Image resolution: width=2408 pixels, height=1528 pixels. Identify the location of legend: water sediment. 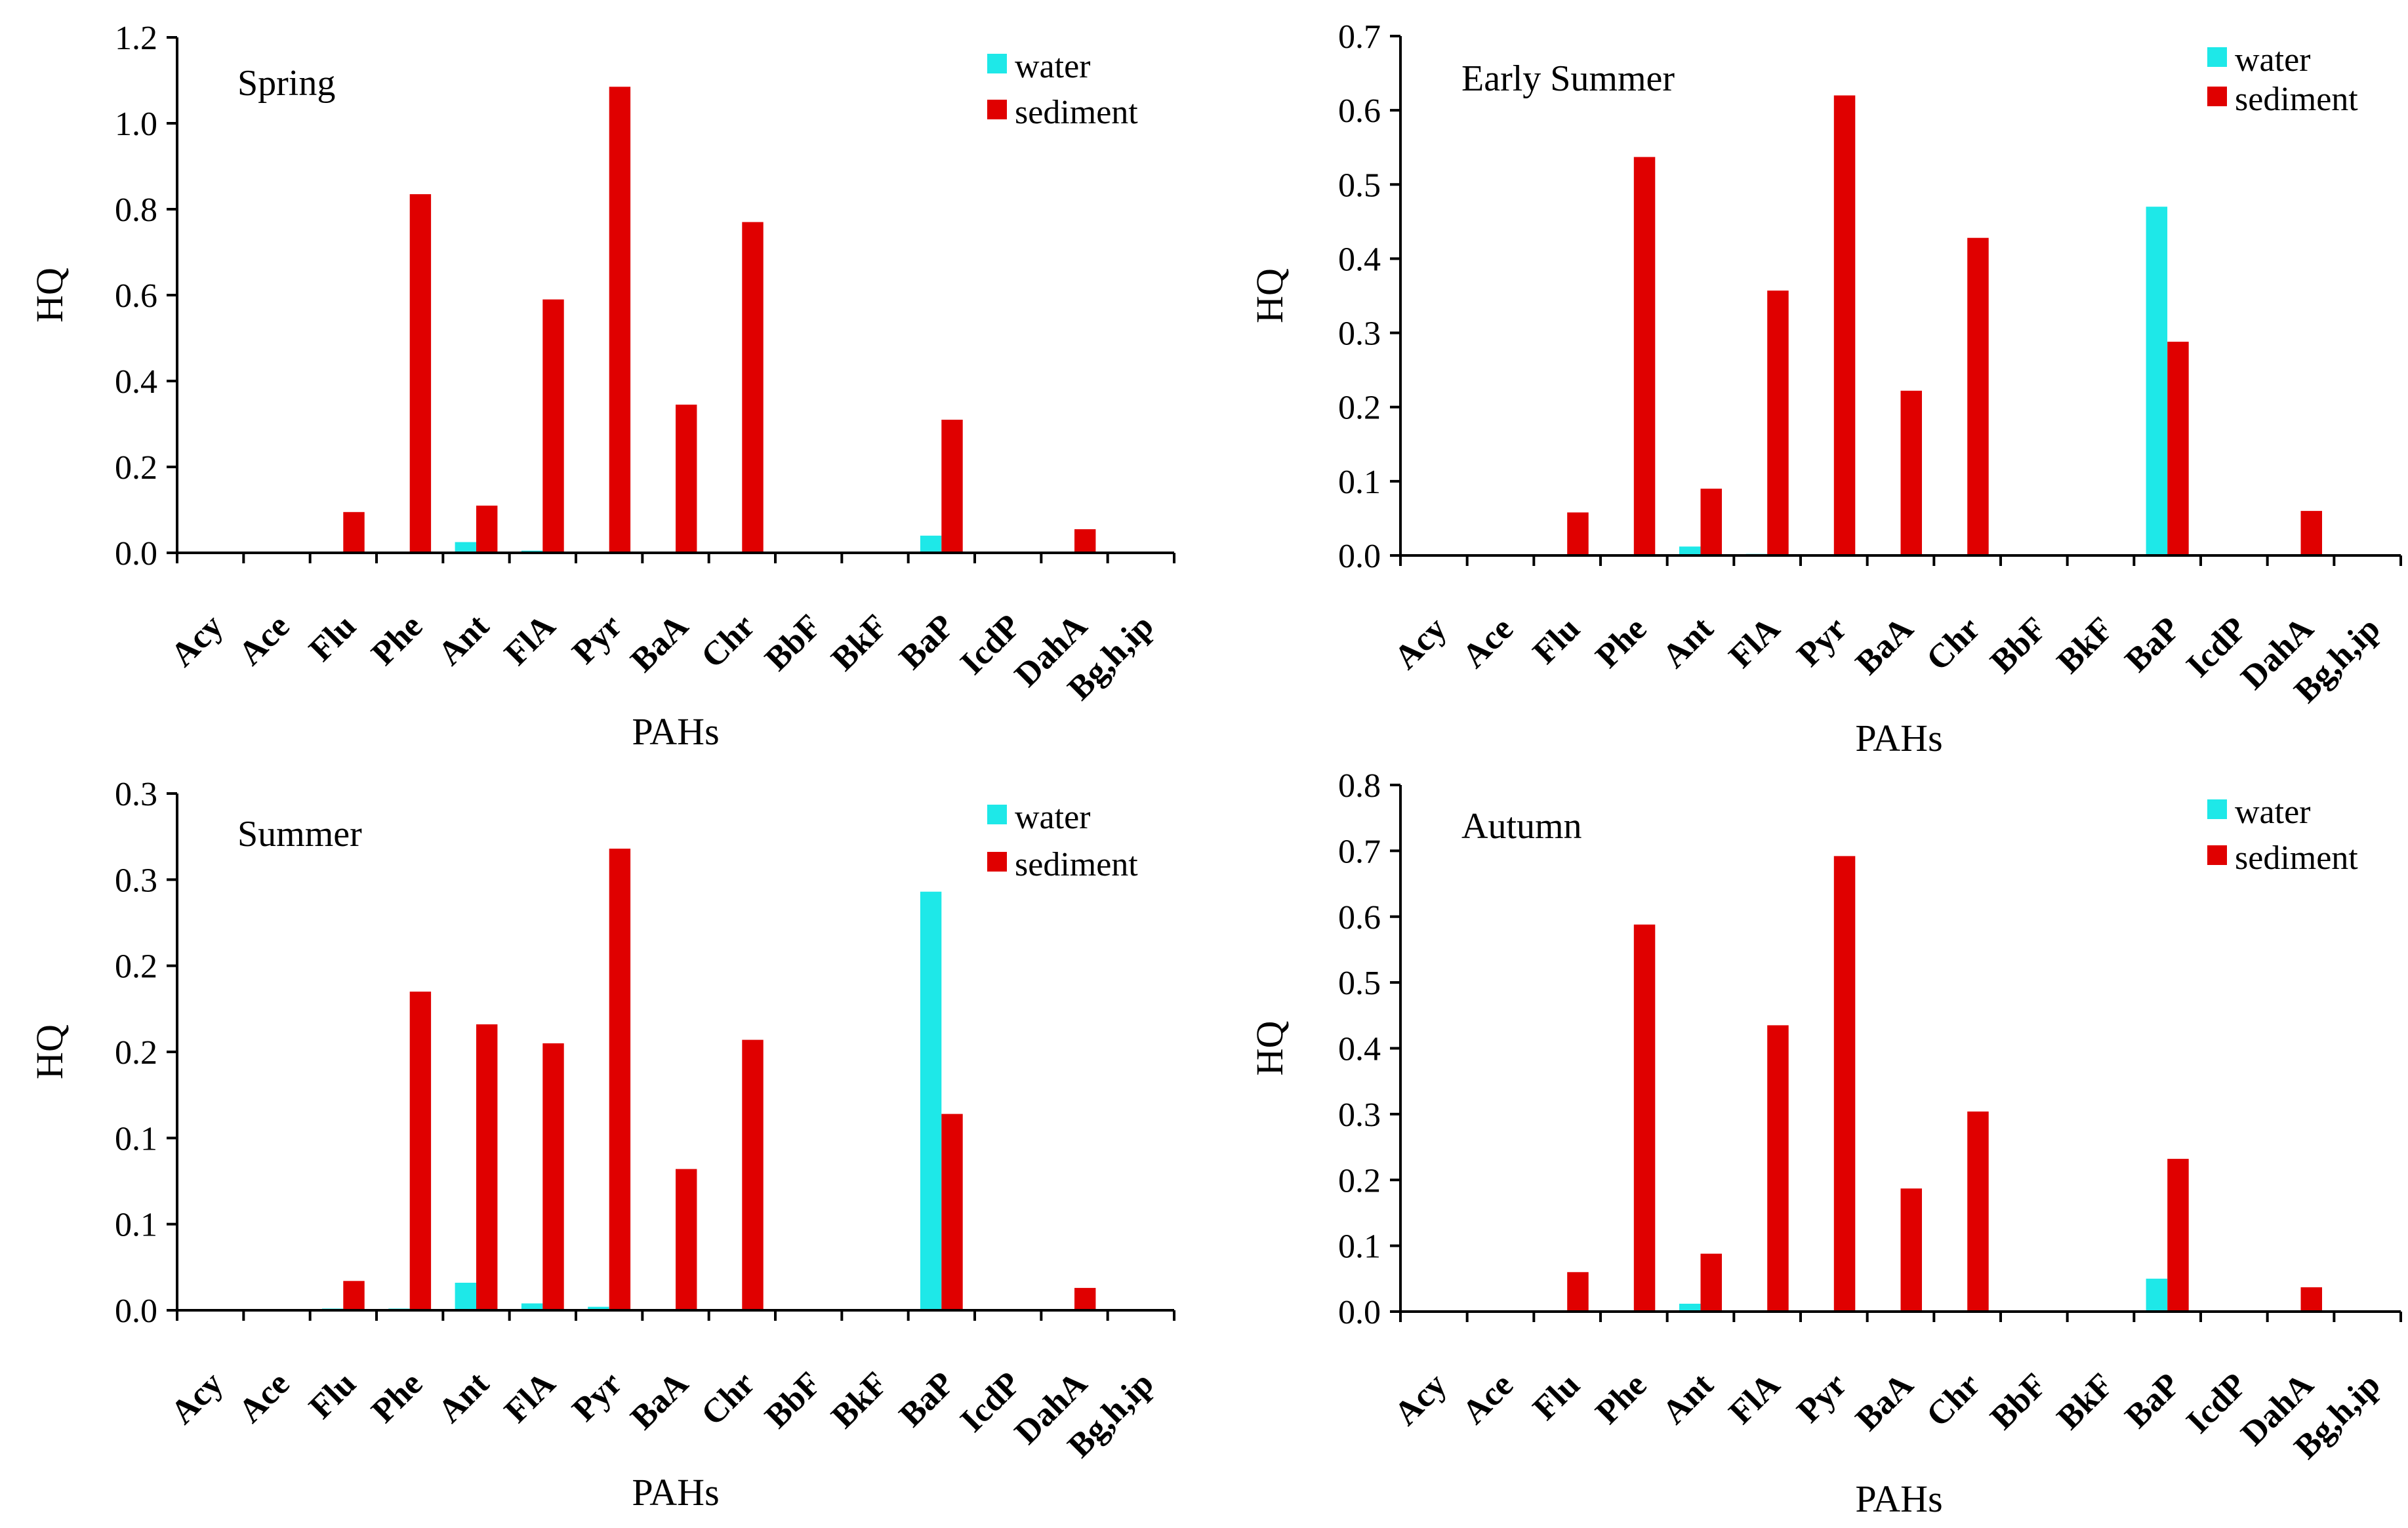
(2282, 835).